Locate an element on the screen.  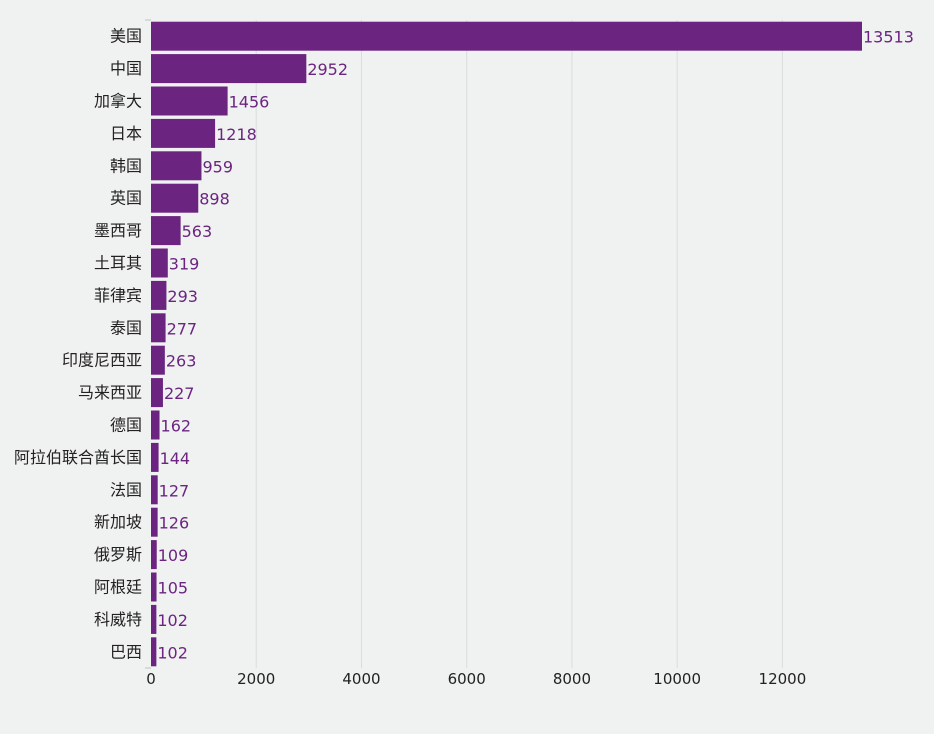
y-tick-label: 德国 is located at coordinates (126, 425).